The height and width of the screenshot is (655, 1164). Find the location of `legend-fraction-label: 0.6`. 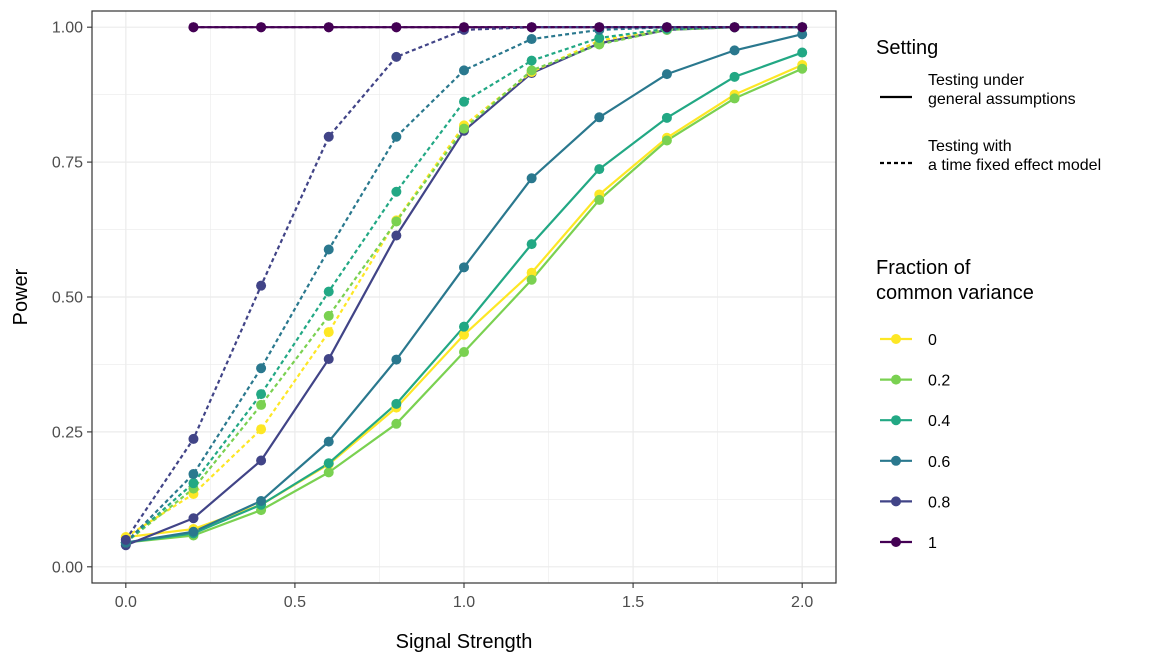

legend-fraction-label: 0.6 is located at coordinates (939, 462).